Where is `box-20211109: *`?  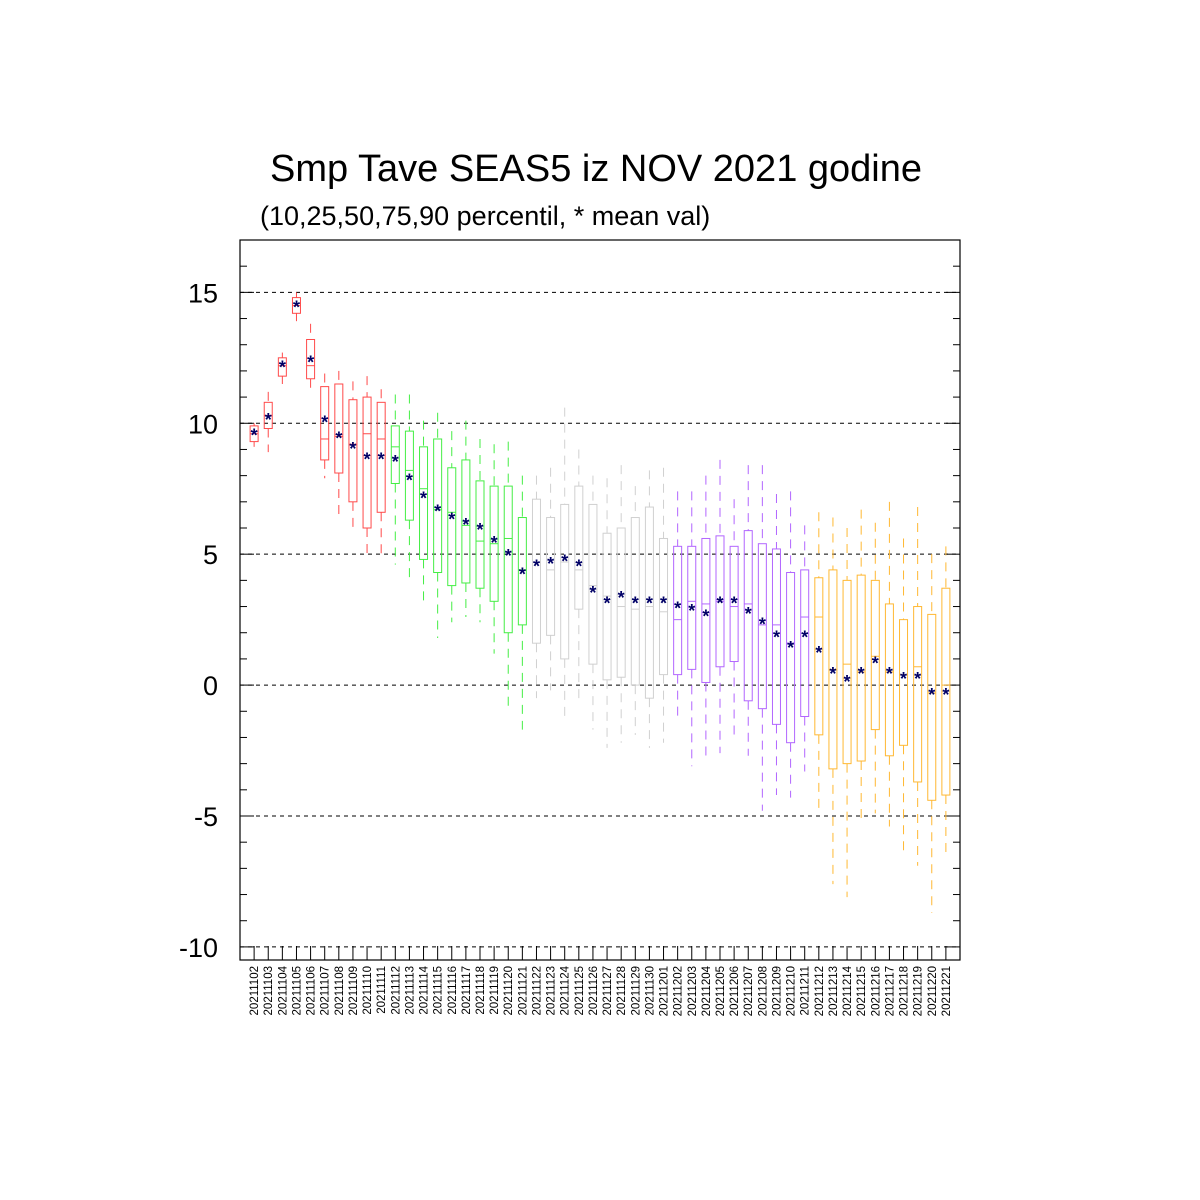 box-20211109: * is located at coordinates (353, 457).